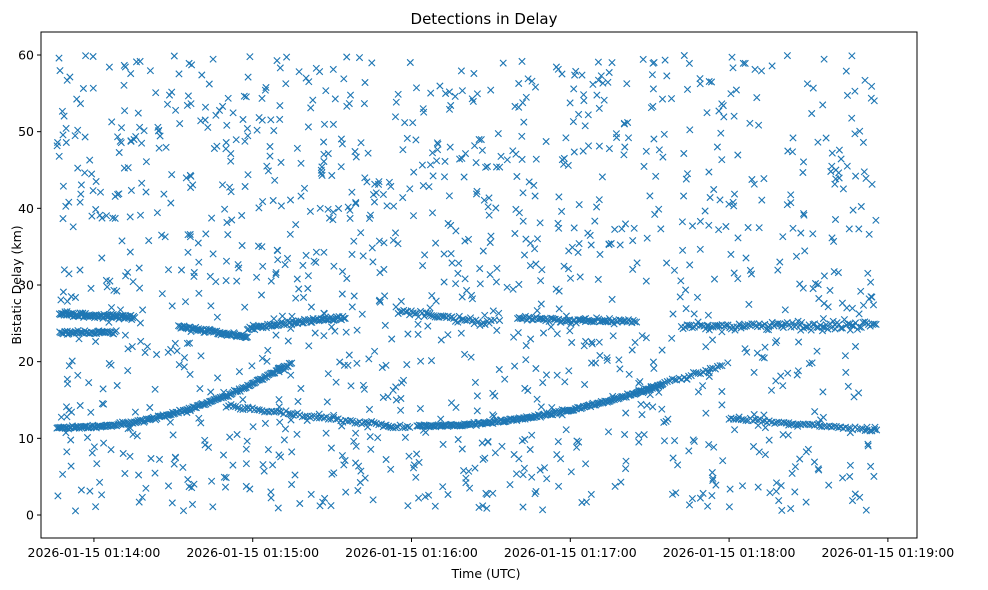  Describe the element at coordinates (874, 429) in the screenshot. I see `point-track-falling-late` at that location.